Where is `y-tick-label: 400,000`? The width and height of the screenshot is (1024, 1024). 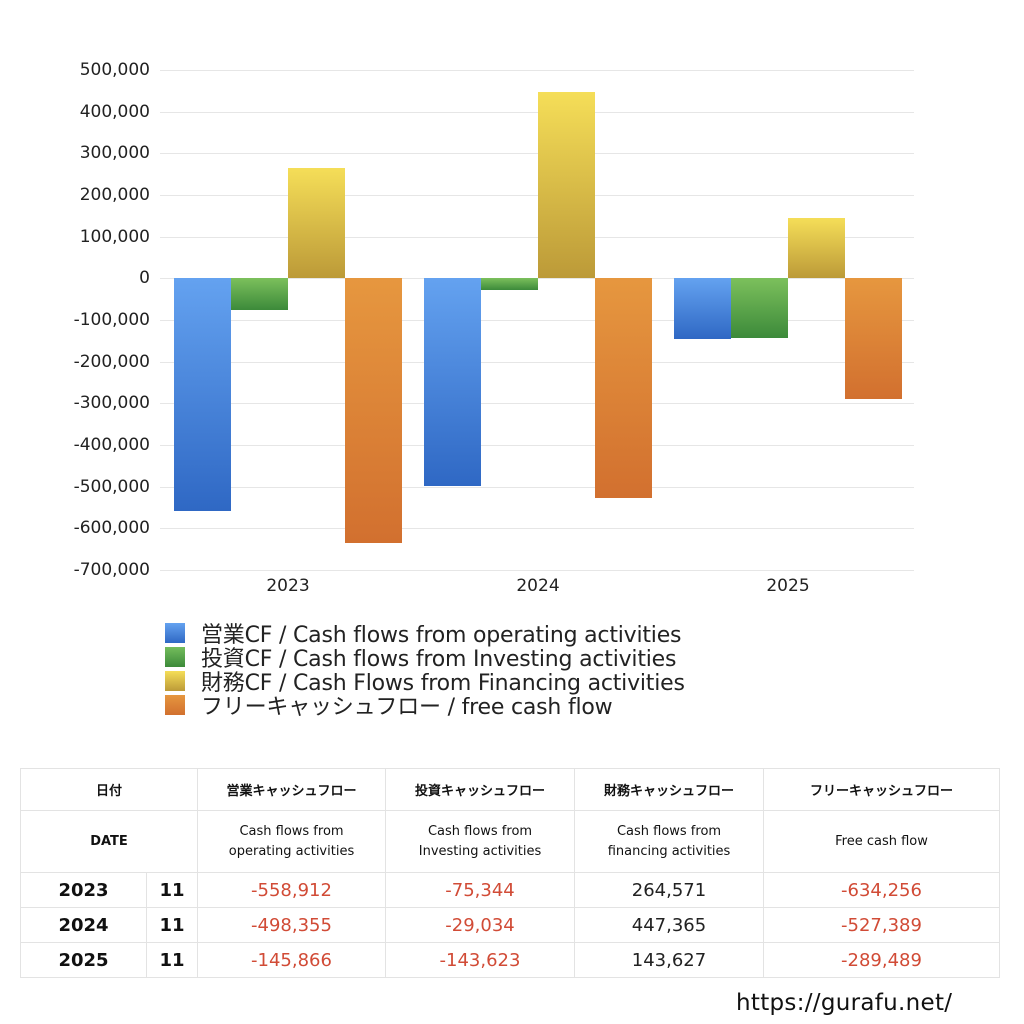
y-tick-label: 400,000 is located at coordinates (114, 111).